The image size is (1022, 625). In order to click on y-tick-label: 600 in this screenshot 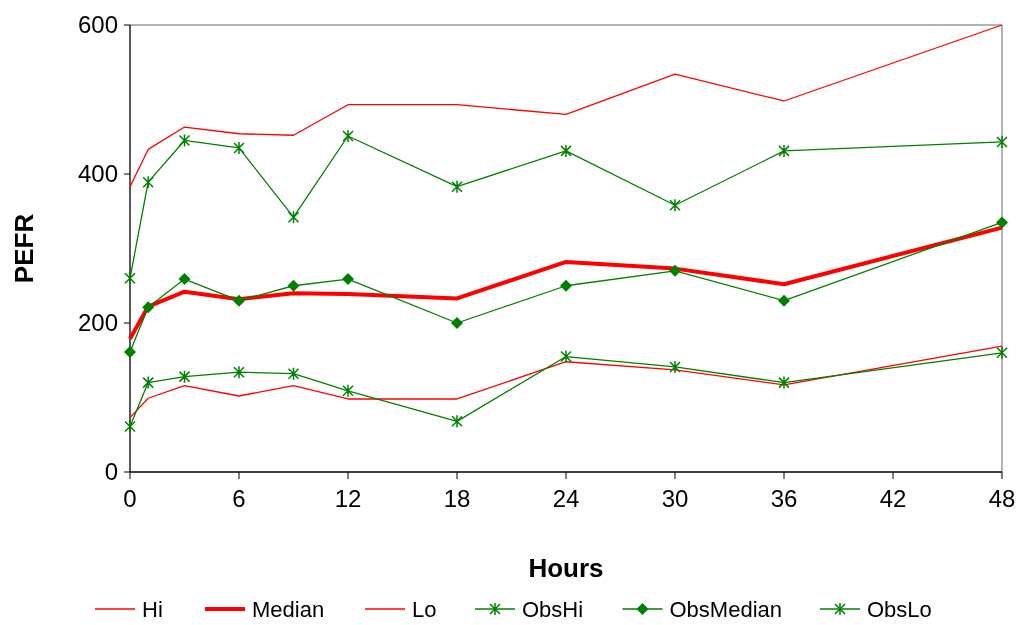, I will do `click(97, 25)`.